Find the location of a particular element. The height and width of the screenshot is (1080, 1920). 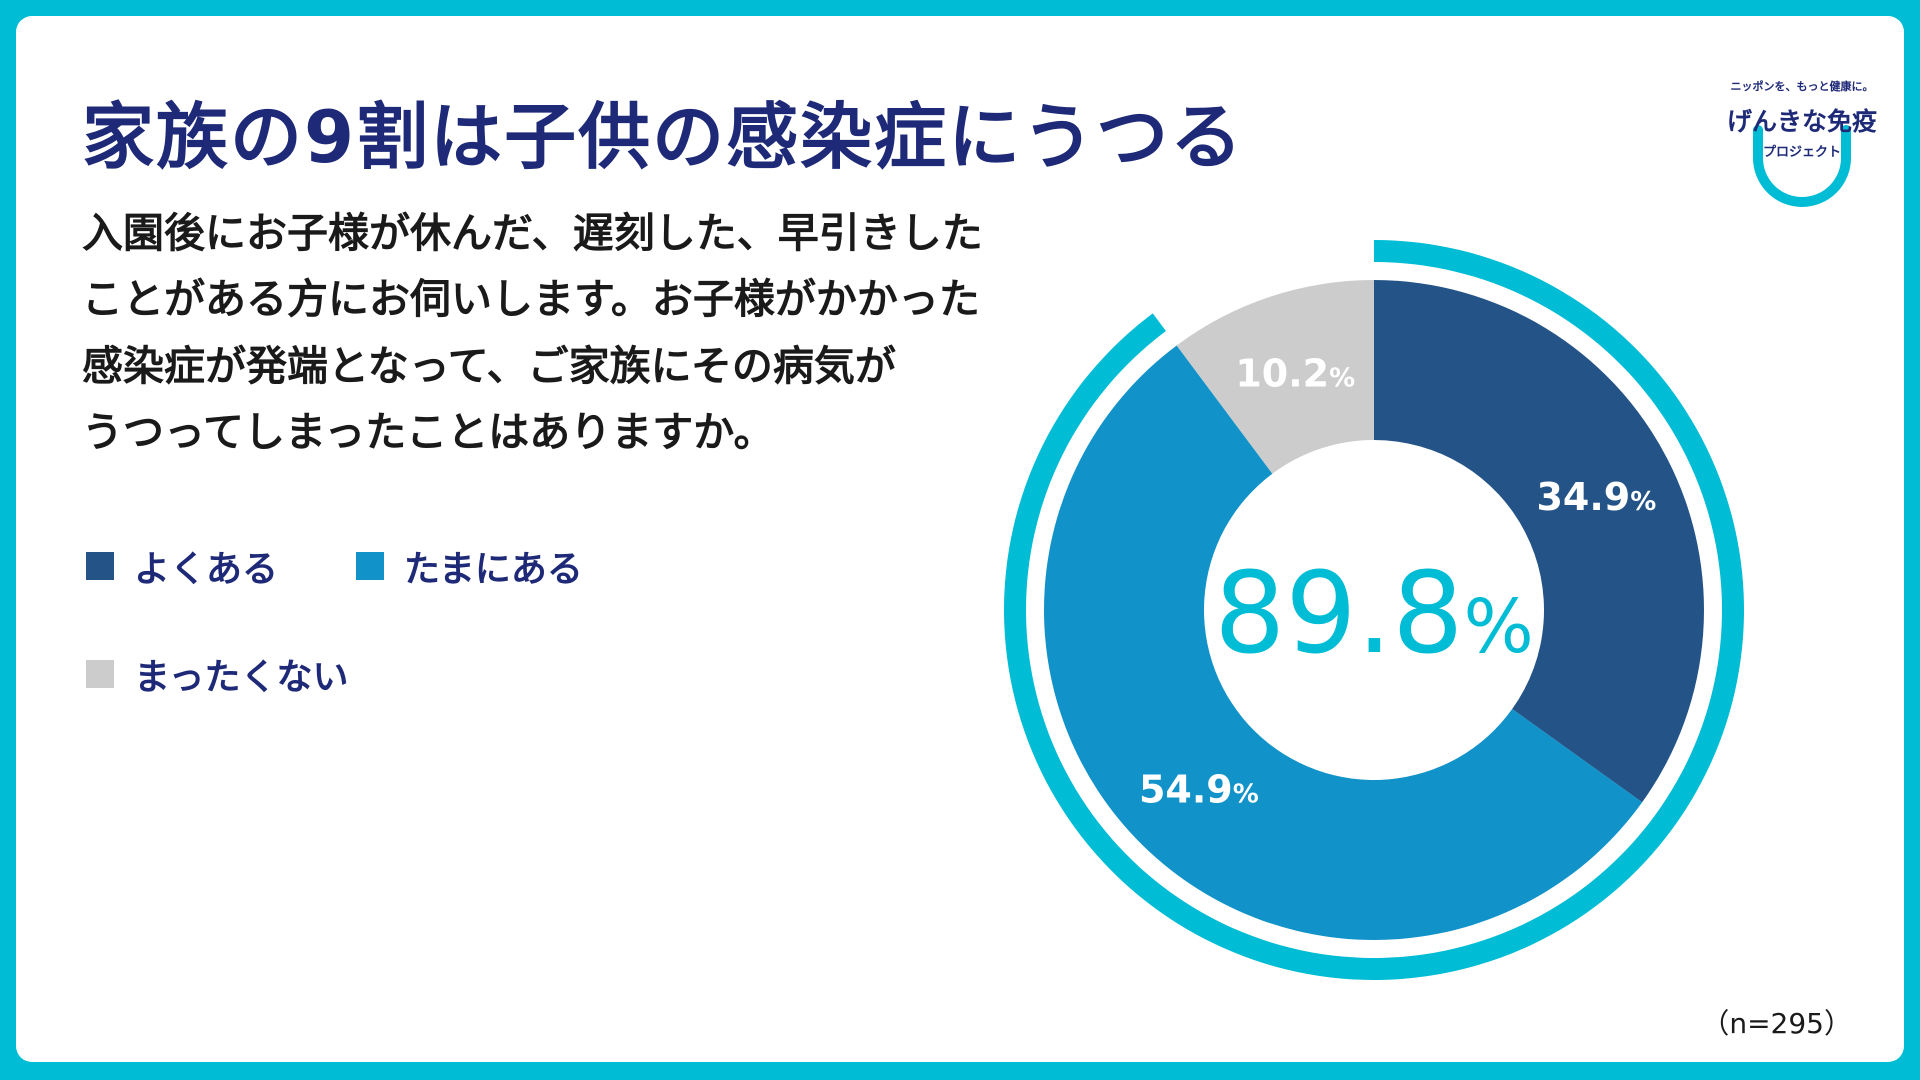

question-line: ことがある方にお伺いします。お子様がかかった is located at coordinates (531, 299).